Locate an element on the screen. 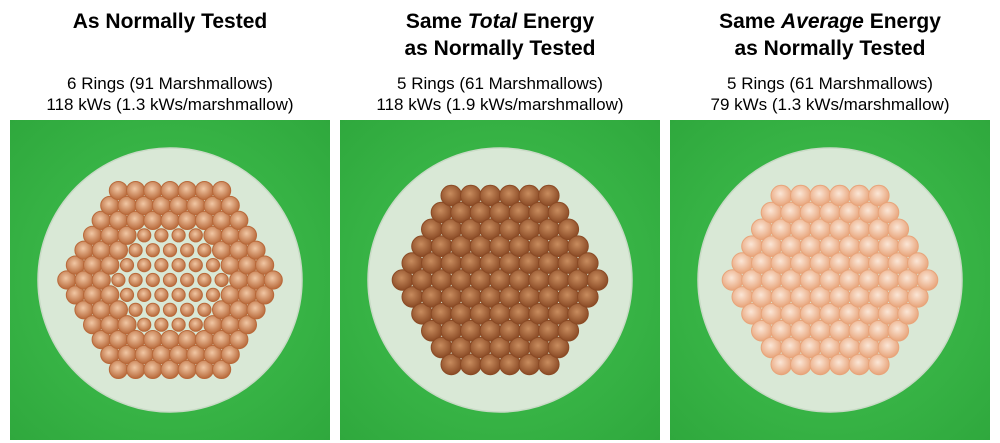 This screenshot has height=443, width=1000. panel-title-line-1: As Normally Tested is located at coordinates (170, 21).